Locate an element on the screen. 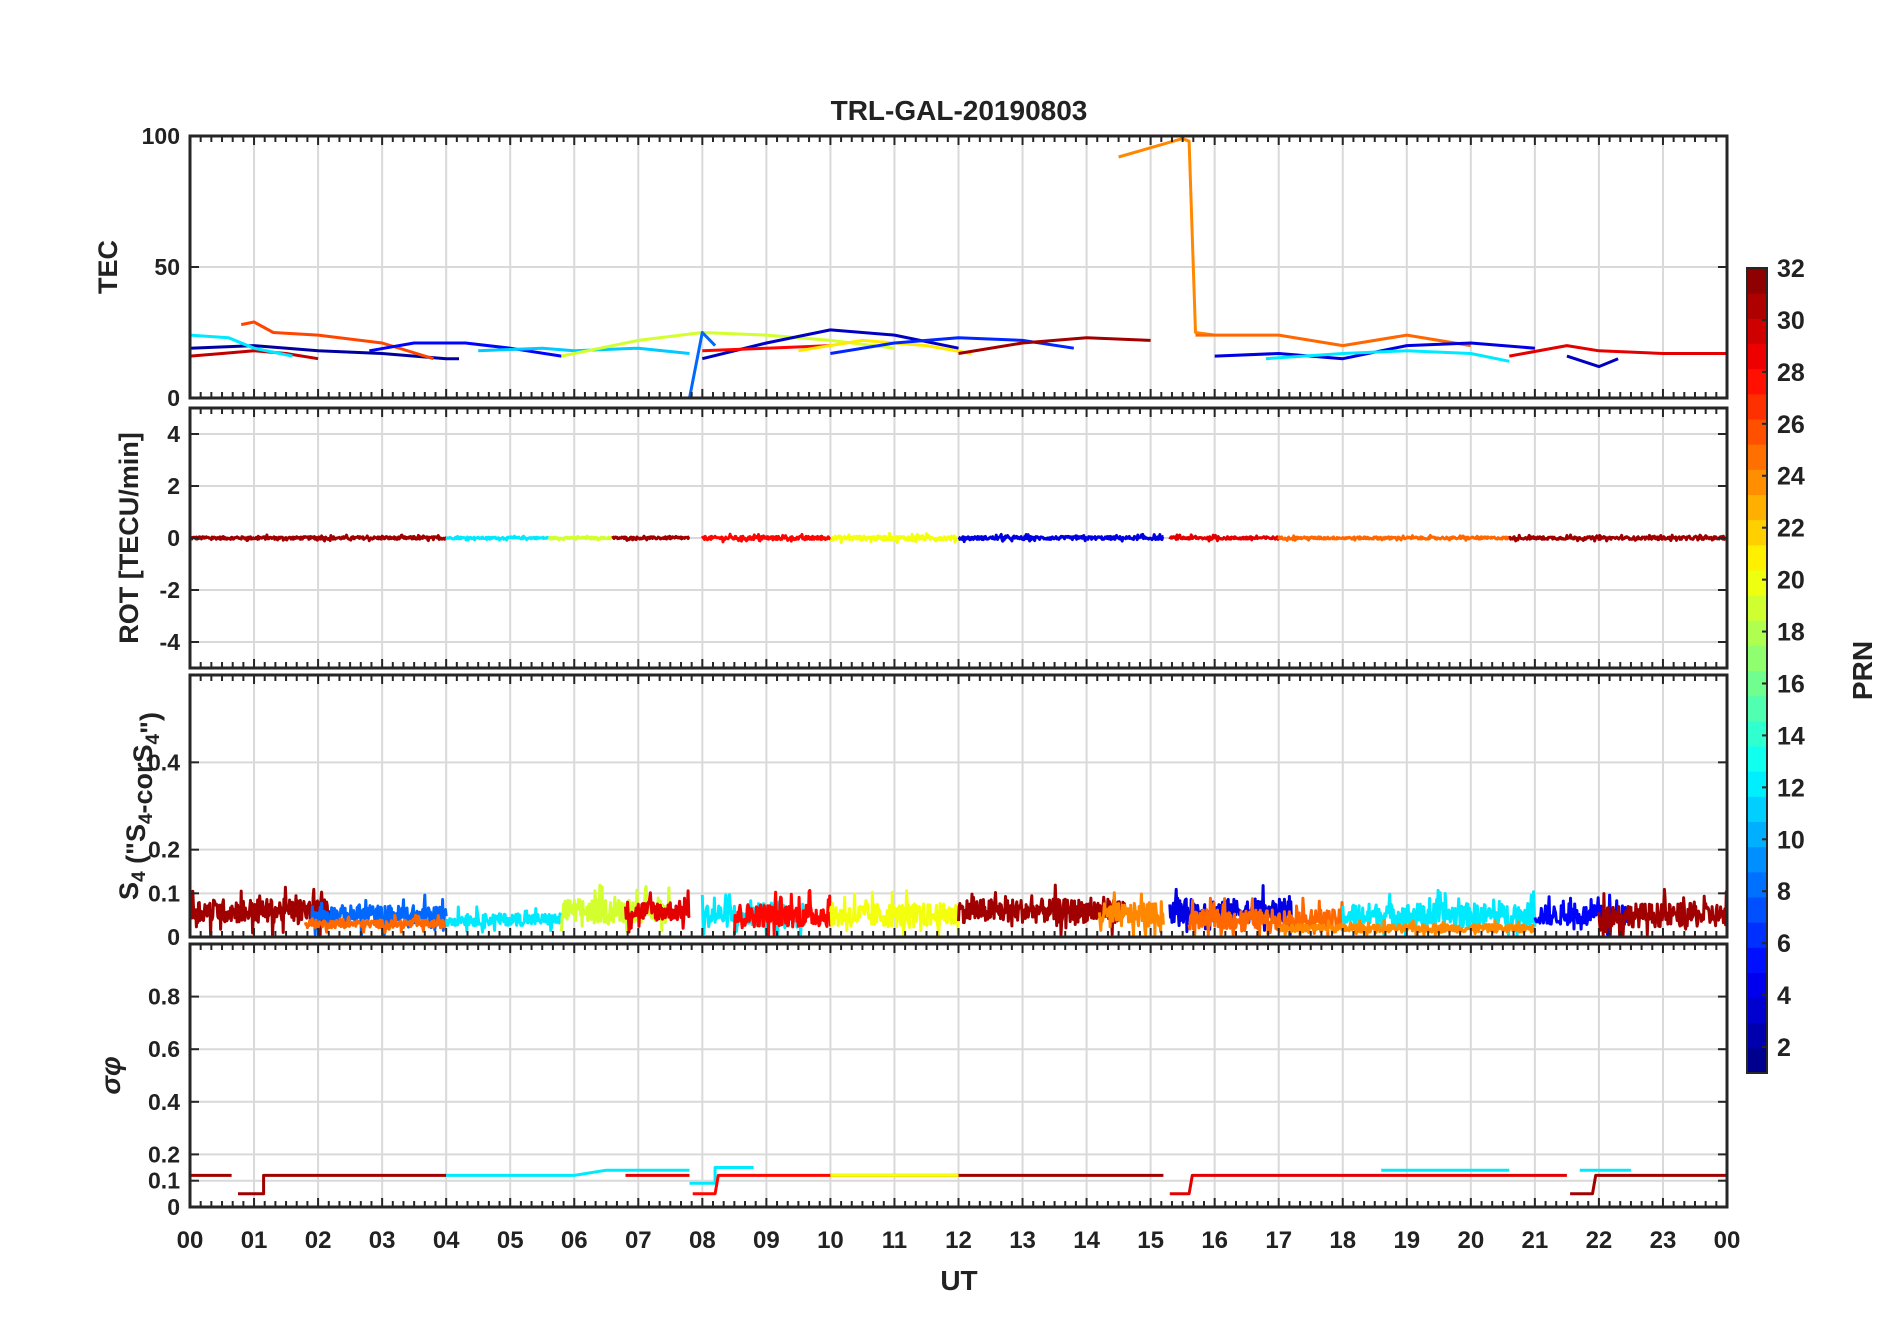  x-tick-label: 11 is located at coordinates (894, 1240).